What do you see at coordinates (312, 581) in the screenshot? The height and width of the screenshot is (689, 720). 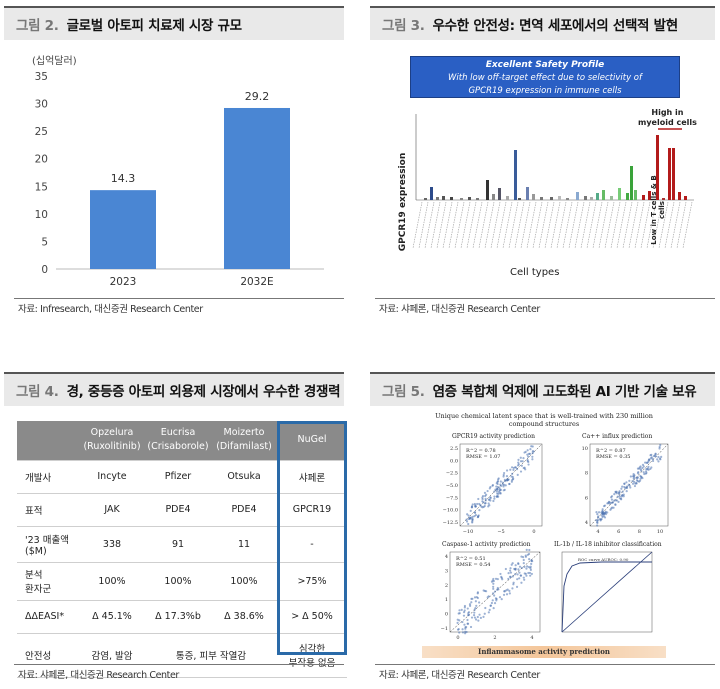 I see `cell: >75%` at bounding box center [312, 581].